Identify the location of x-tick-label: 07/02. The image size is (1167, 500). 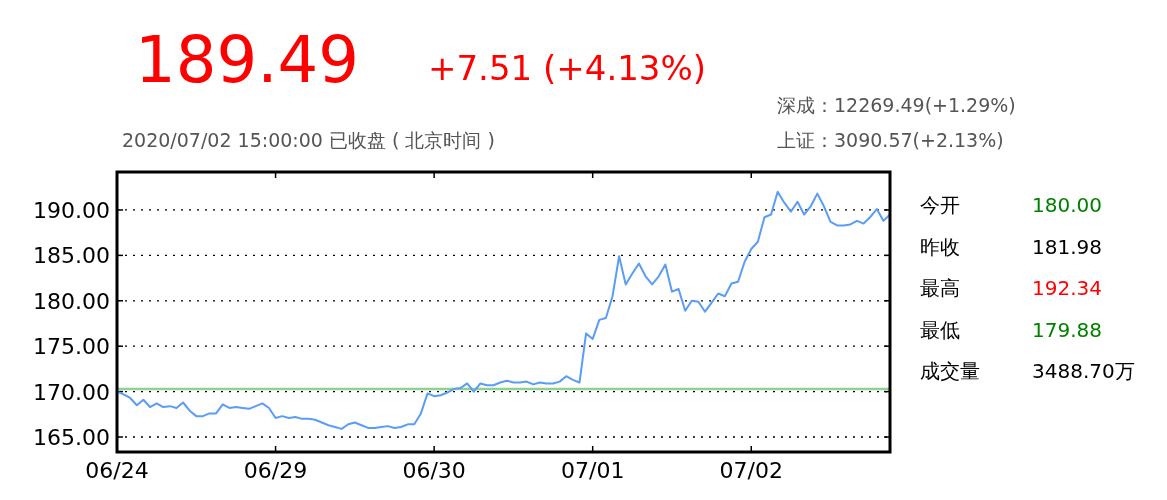
(751, 470).